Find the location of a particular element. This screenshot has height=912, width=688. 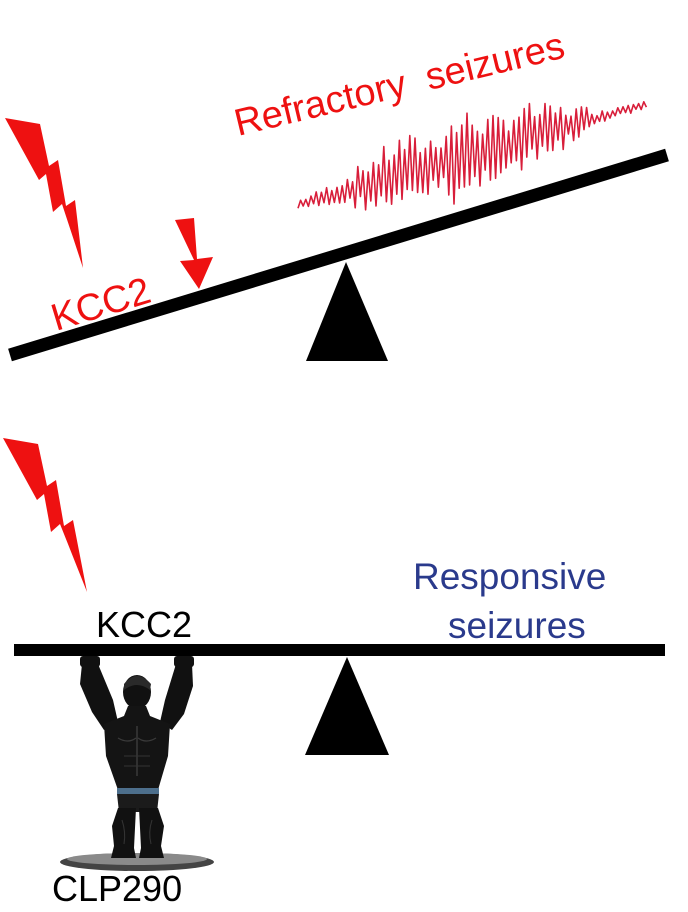

responsive-seizures-label-line2: seizures is located at coordinates (517, 625).